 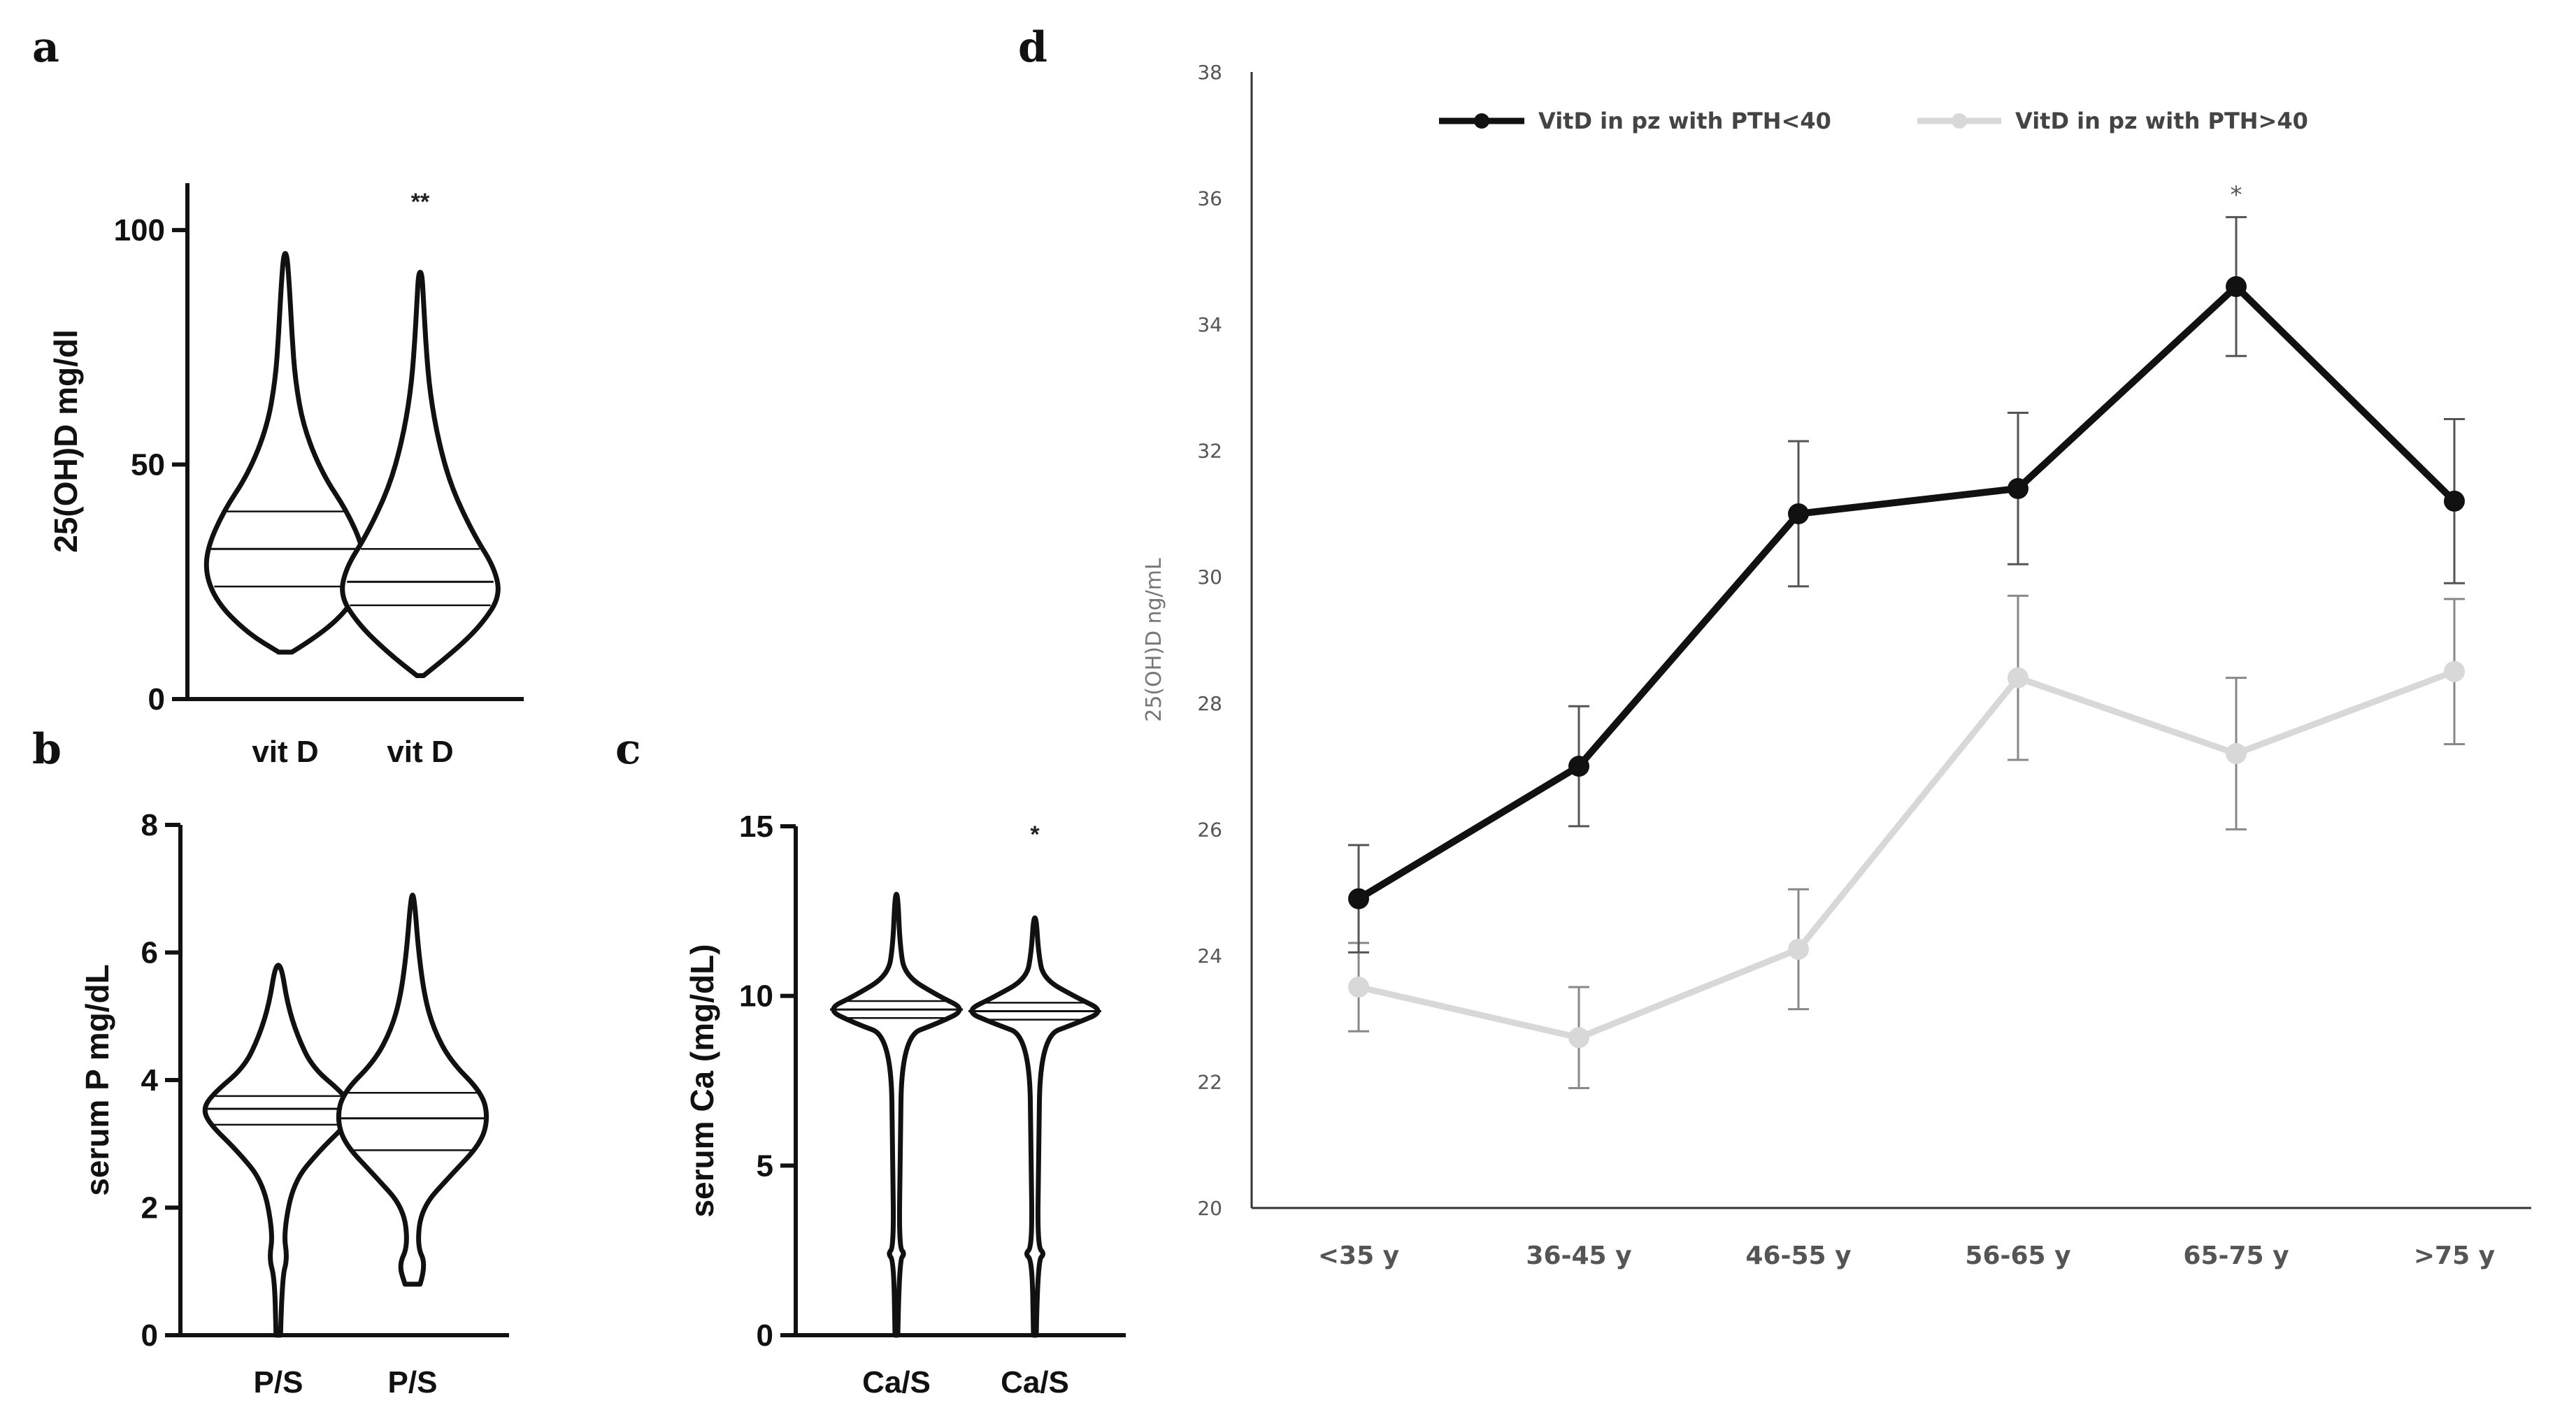 I want to click on significance-marker-d: *, so click(x=2236, y=195).